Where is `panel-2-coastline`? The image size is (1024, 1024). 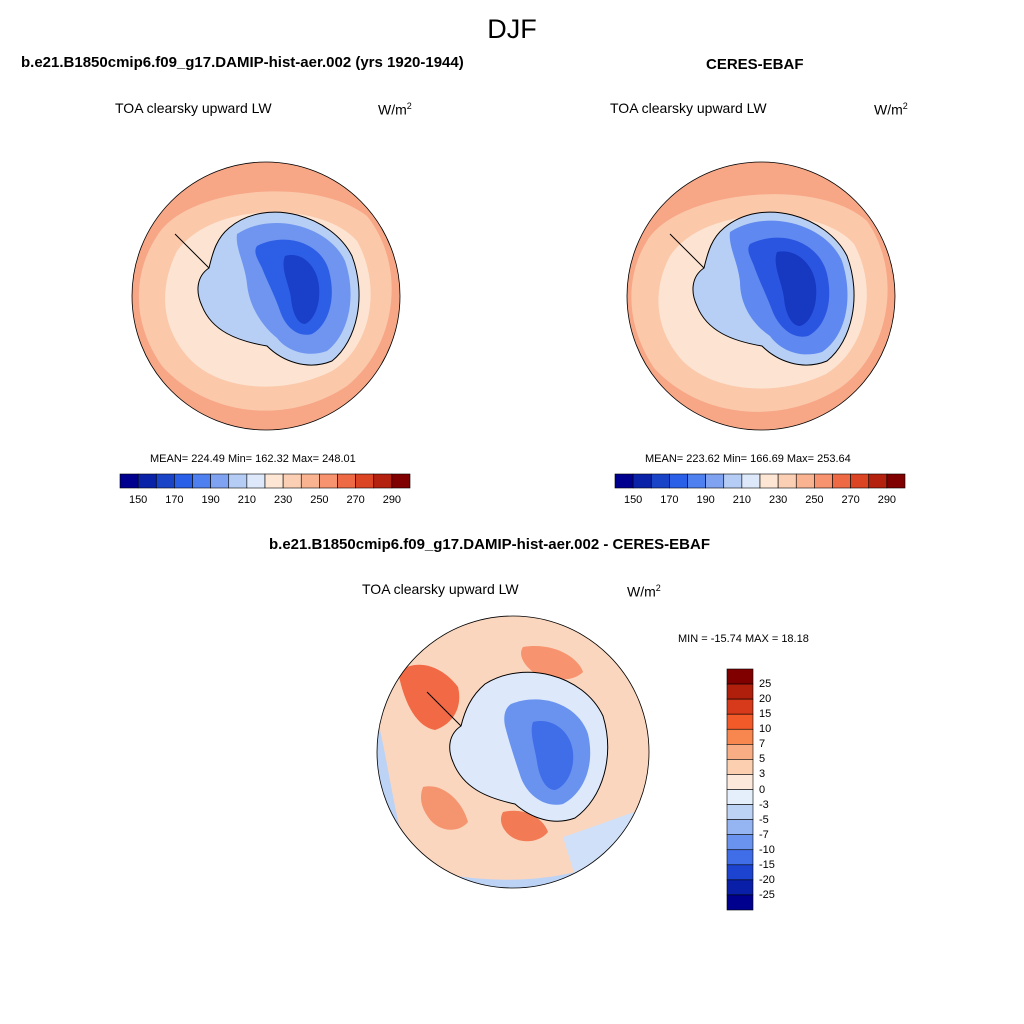 panel-2-coastline is located at coordinates (773, 288).